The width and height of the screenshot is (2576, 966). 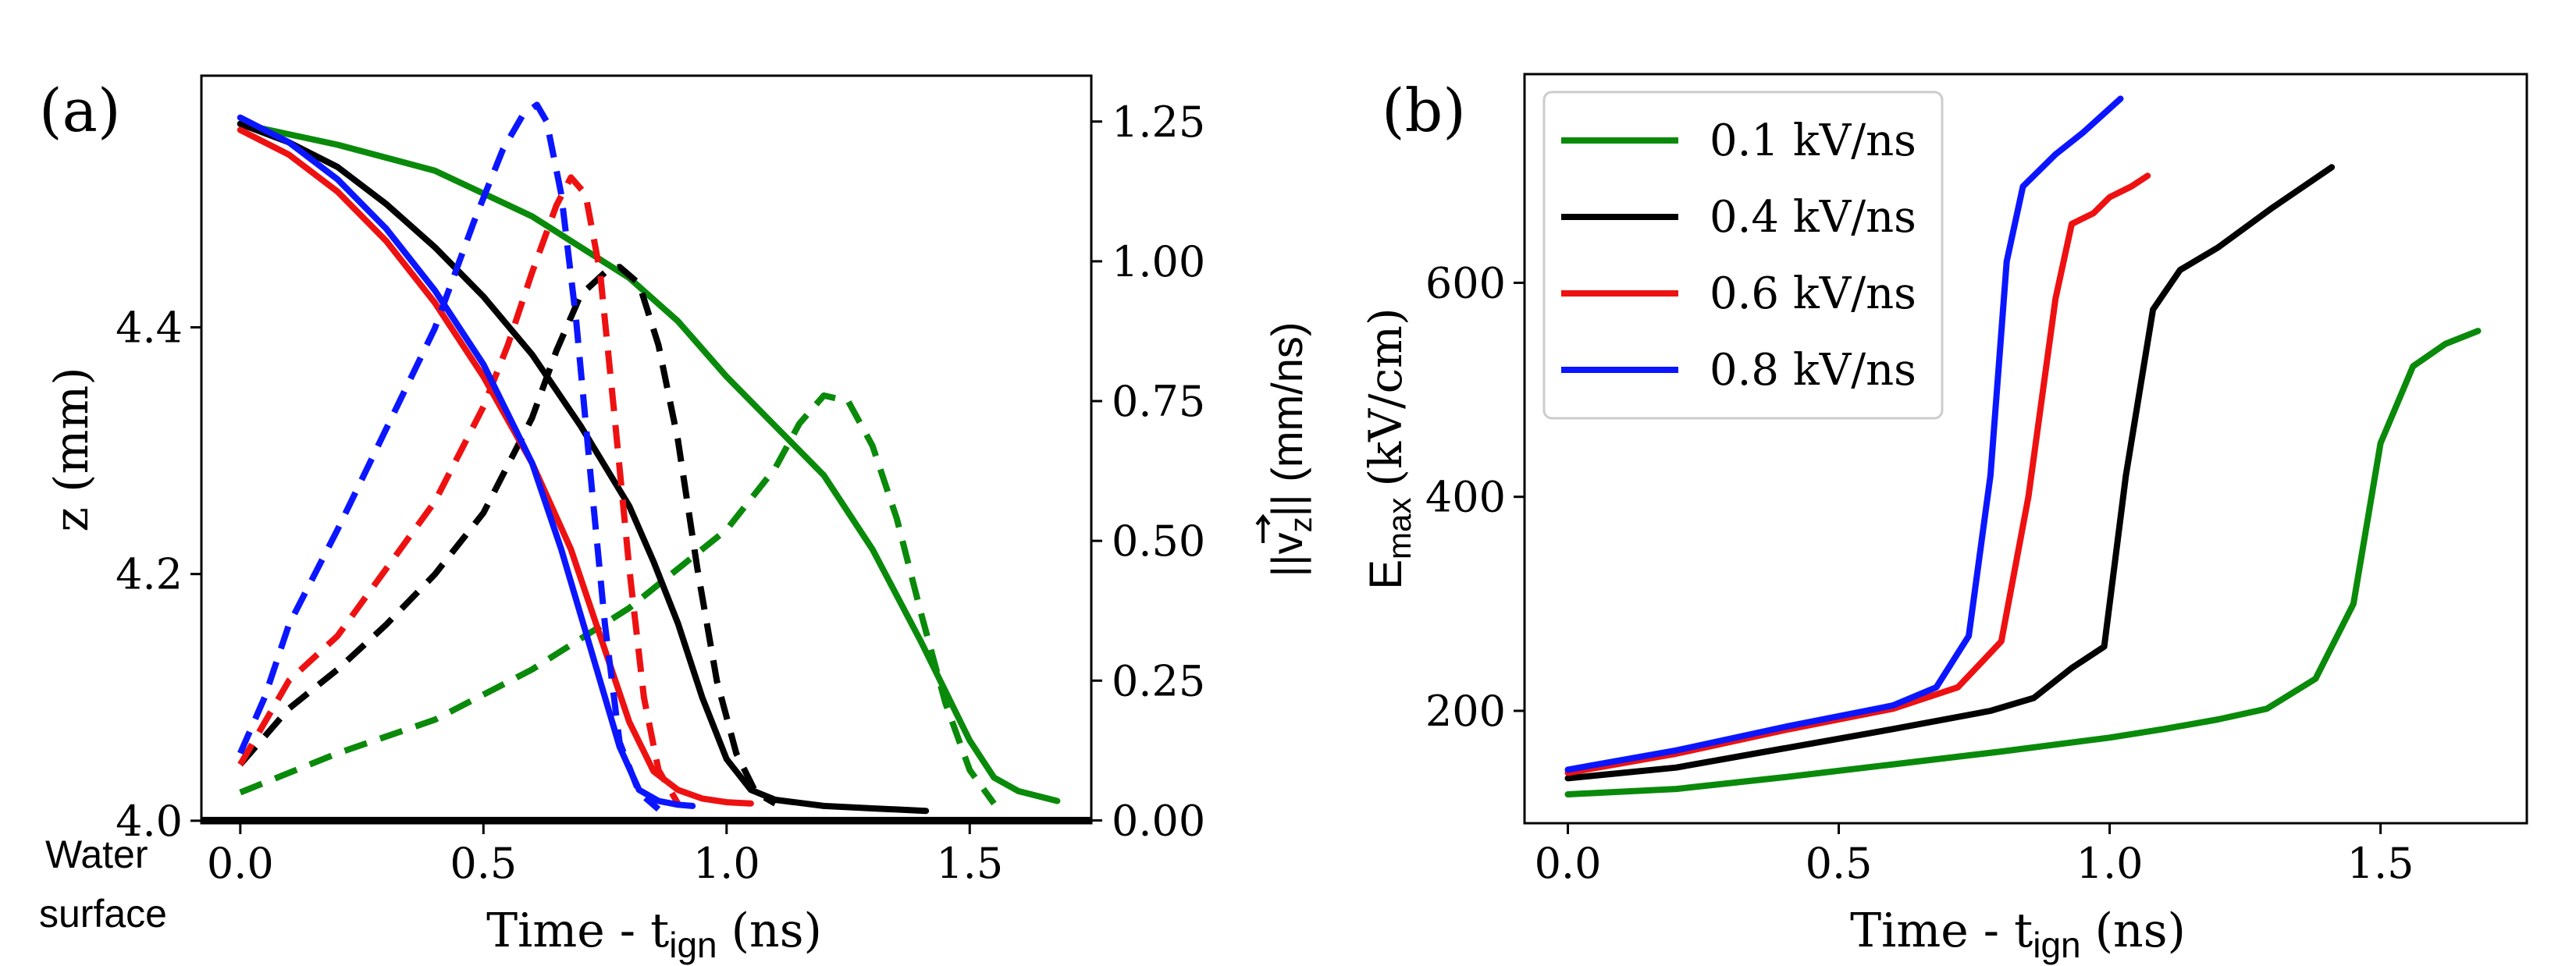 I want to click on panel-b-legend: 0.1 kV/ns 0.4 kV/ns 0.6 kV/ns 0.8 kV/ns, so click(x=1743, y=255).